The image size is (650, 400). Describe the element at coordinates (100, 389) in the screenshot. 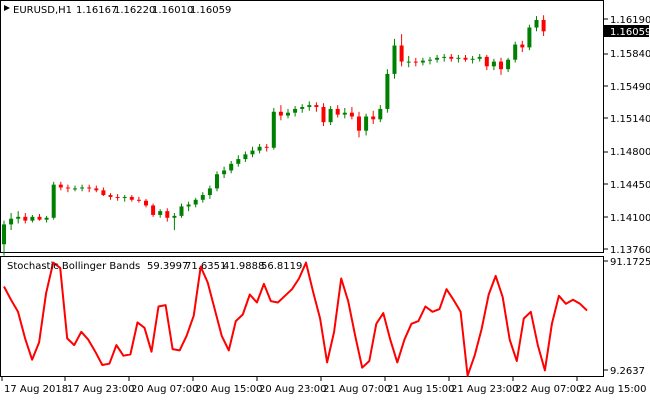

I see `time-axis-label: 17 Aug 23:00` at that location.